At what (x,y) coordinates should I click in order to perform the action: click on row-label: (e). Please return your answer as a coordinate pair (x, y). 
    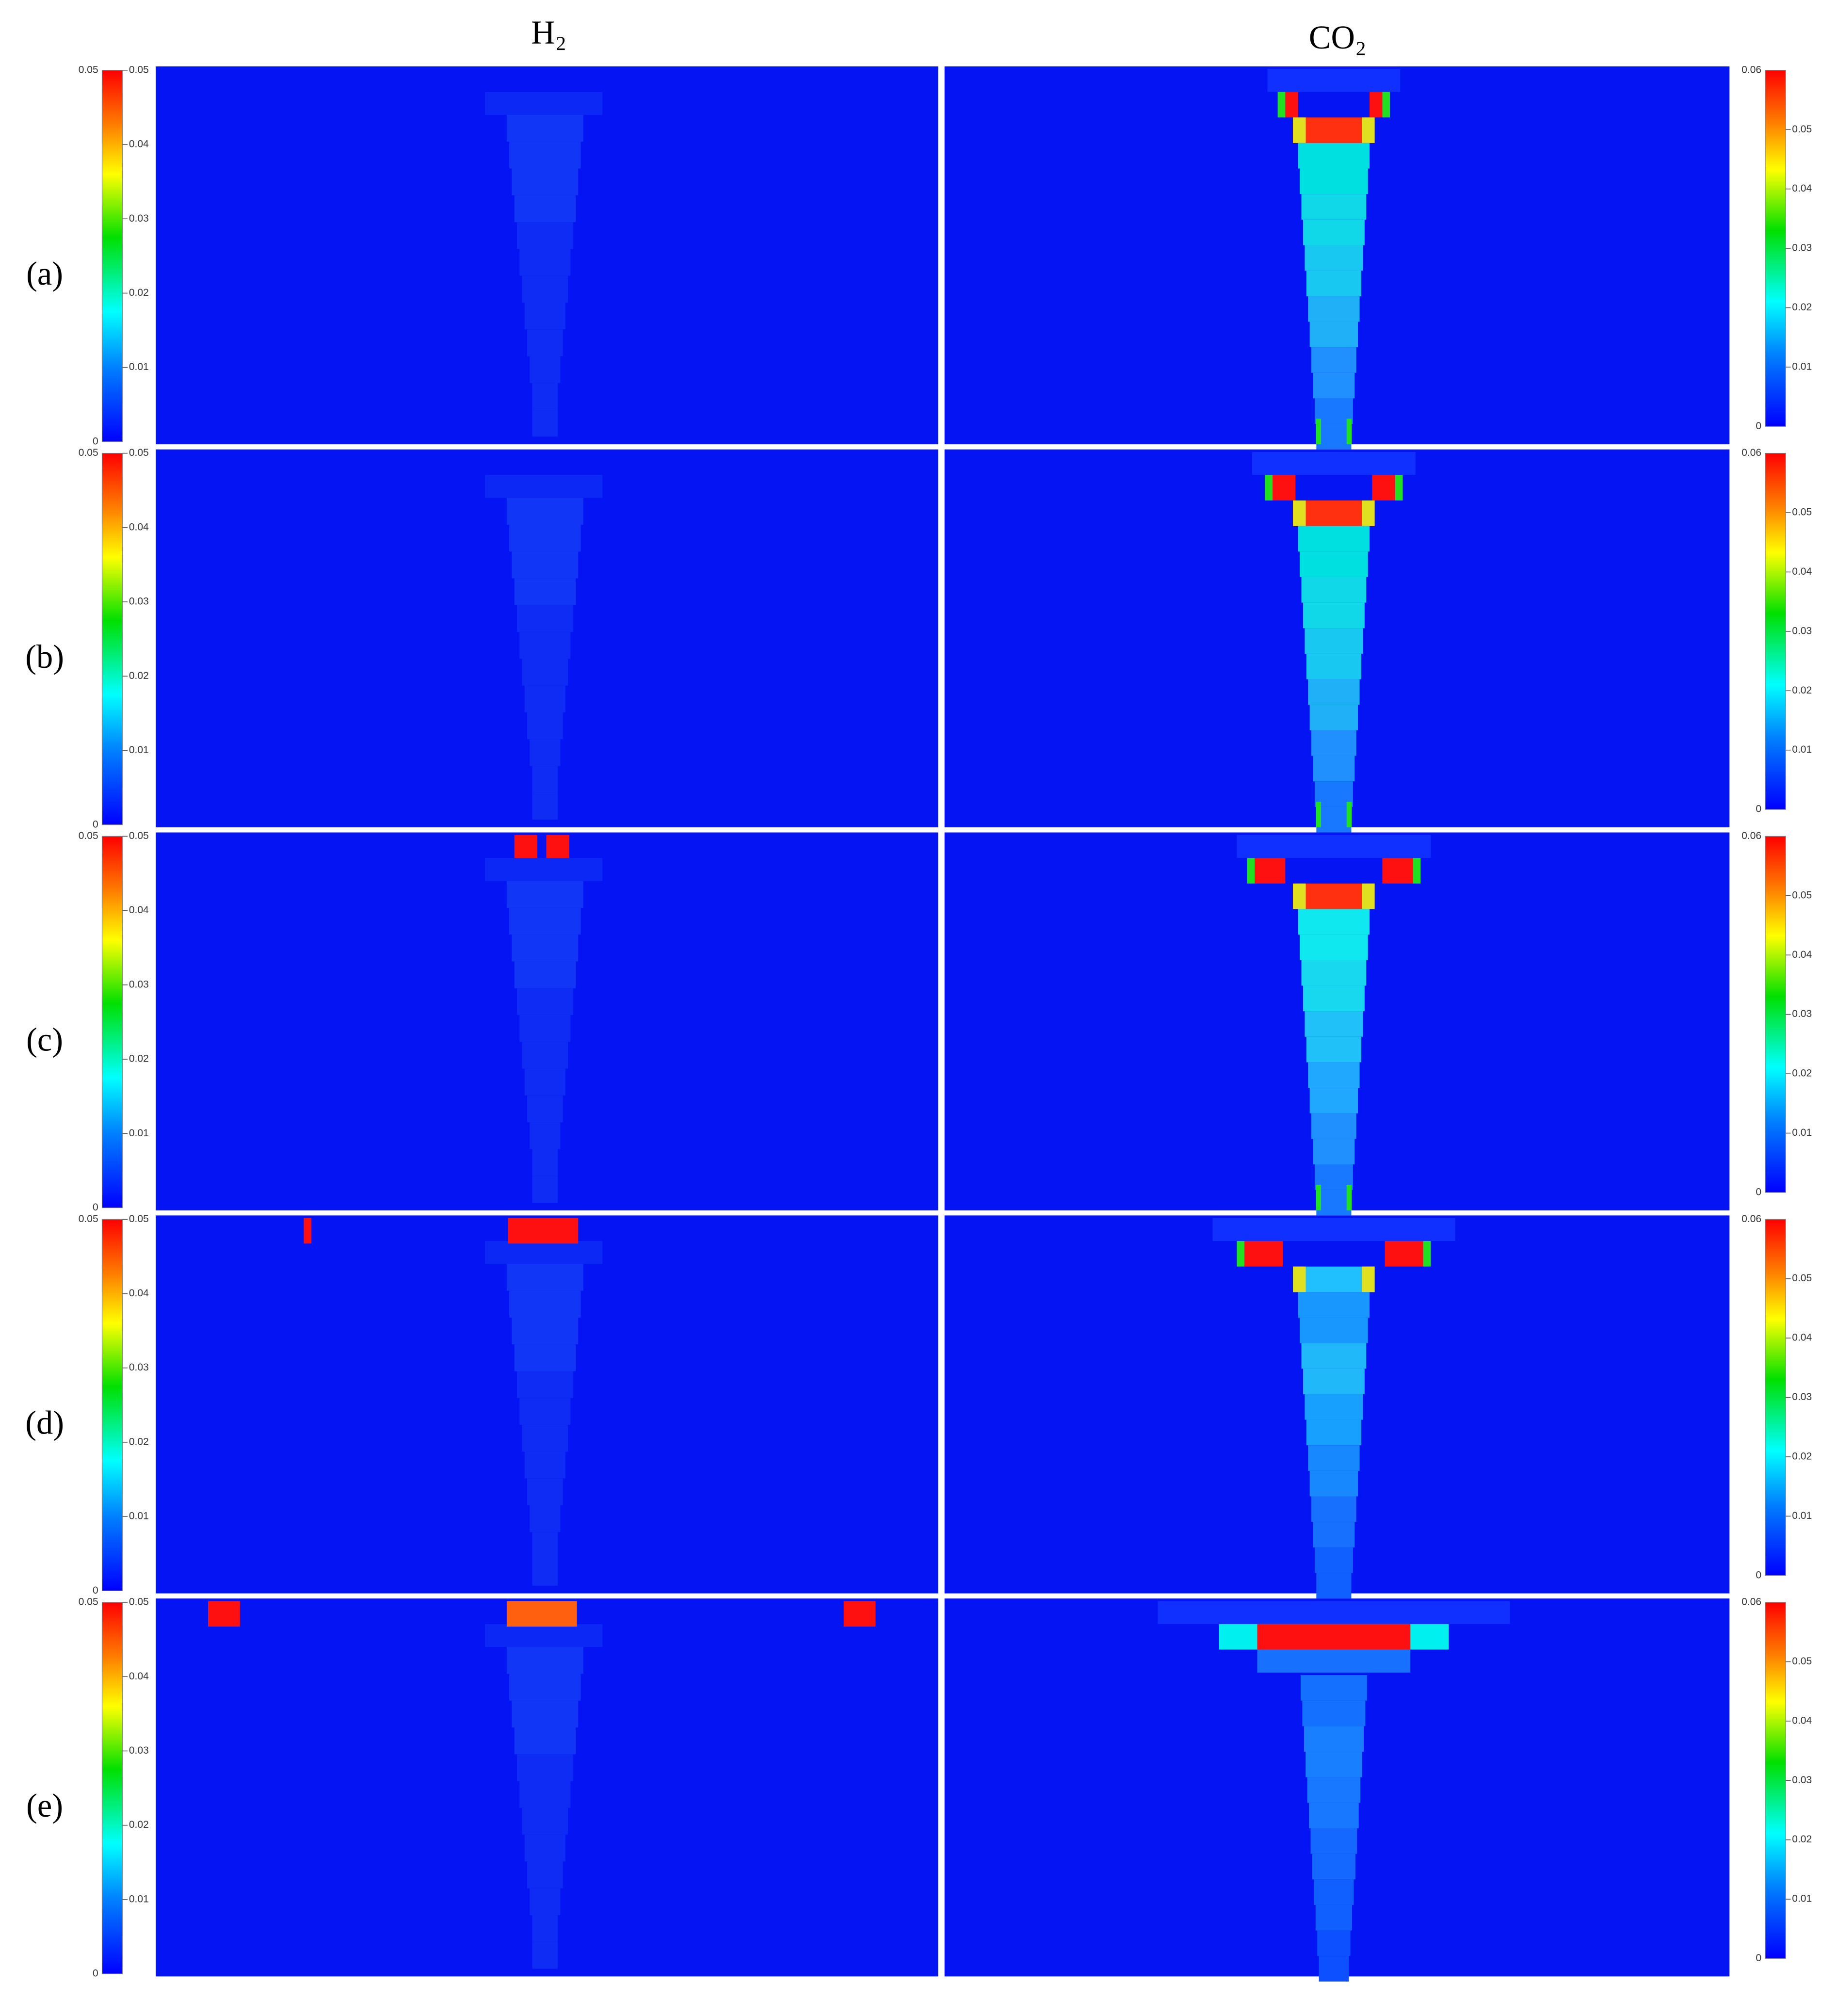
    Looking at the image, I should click on (44, 1805).